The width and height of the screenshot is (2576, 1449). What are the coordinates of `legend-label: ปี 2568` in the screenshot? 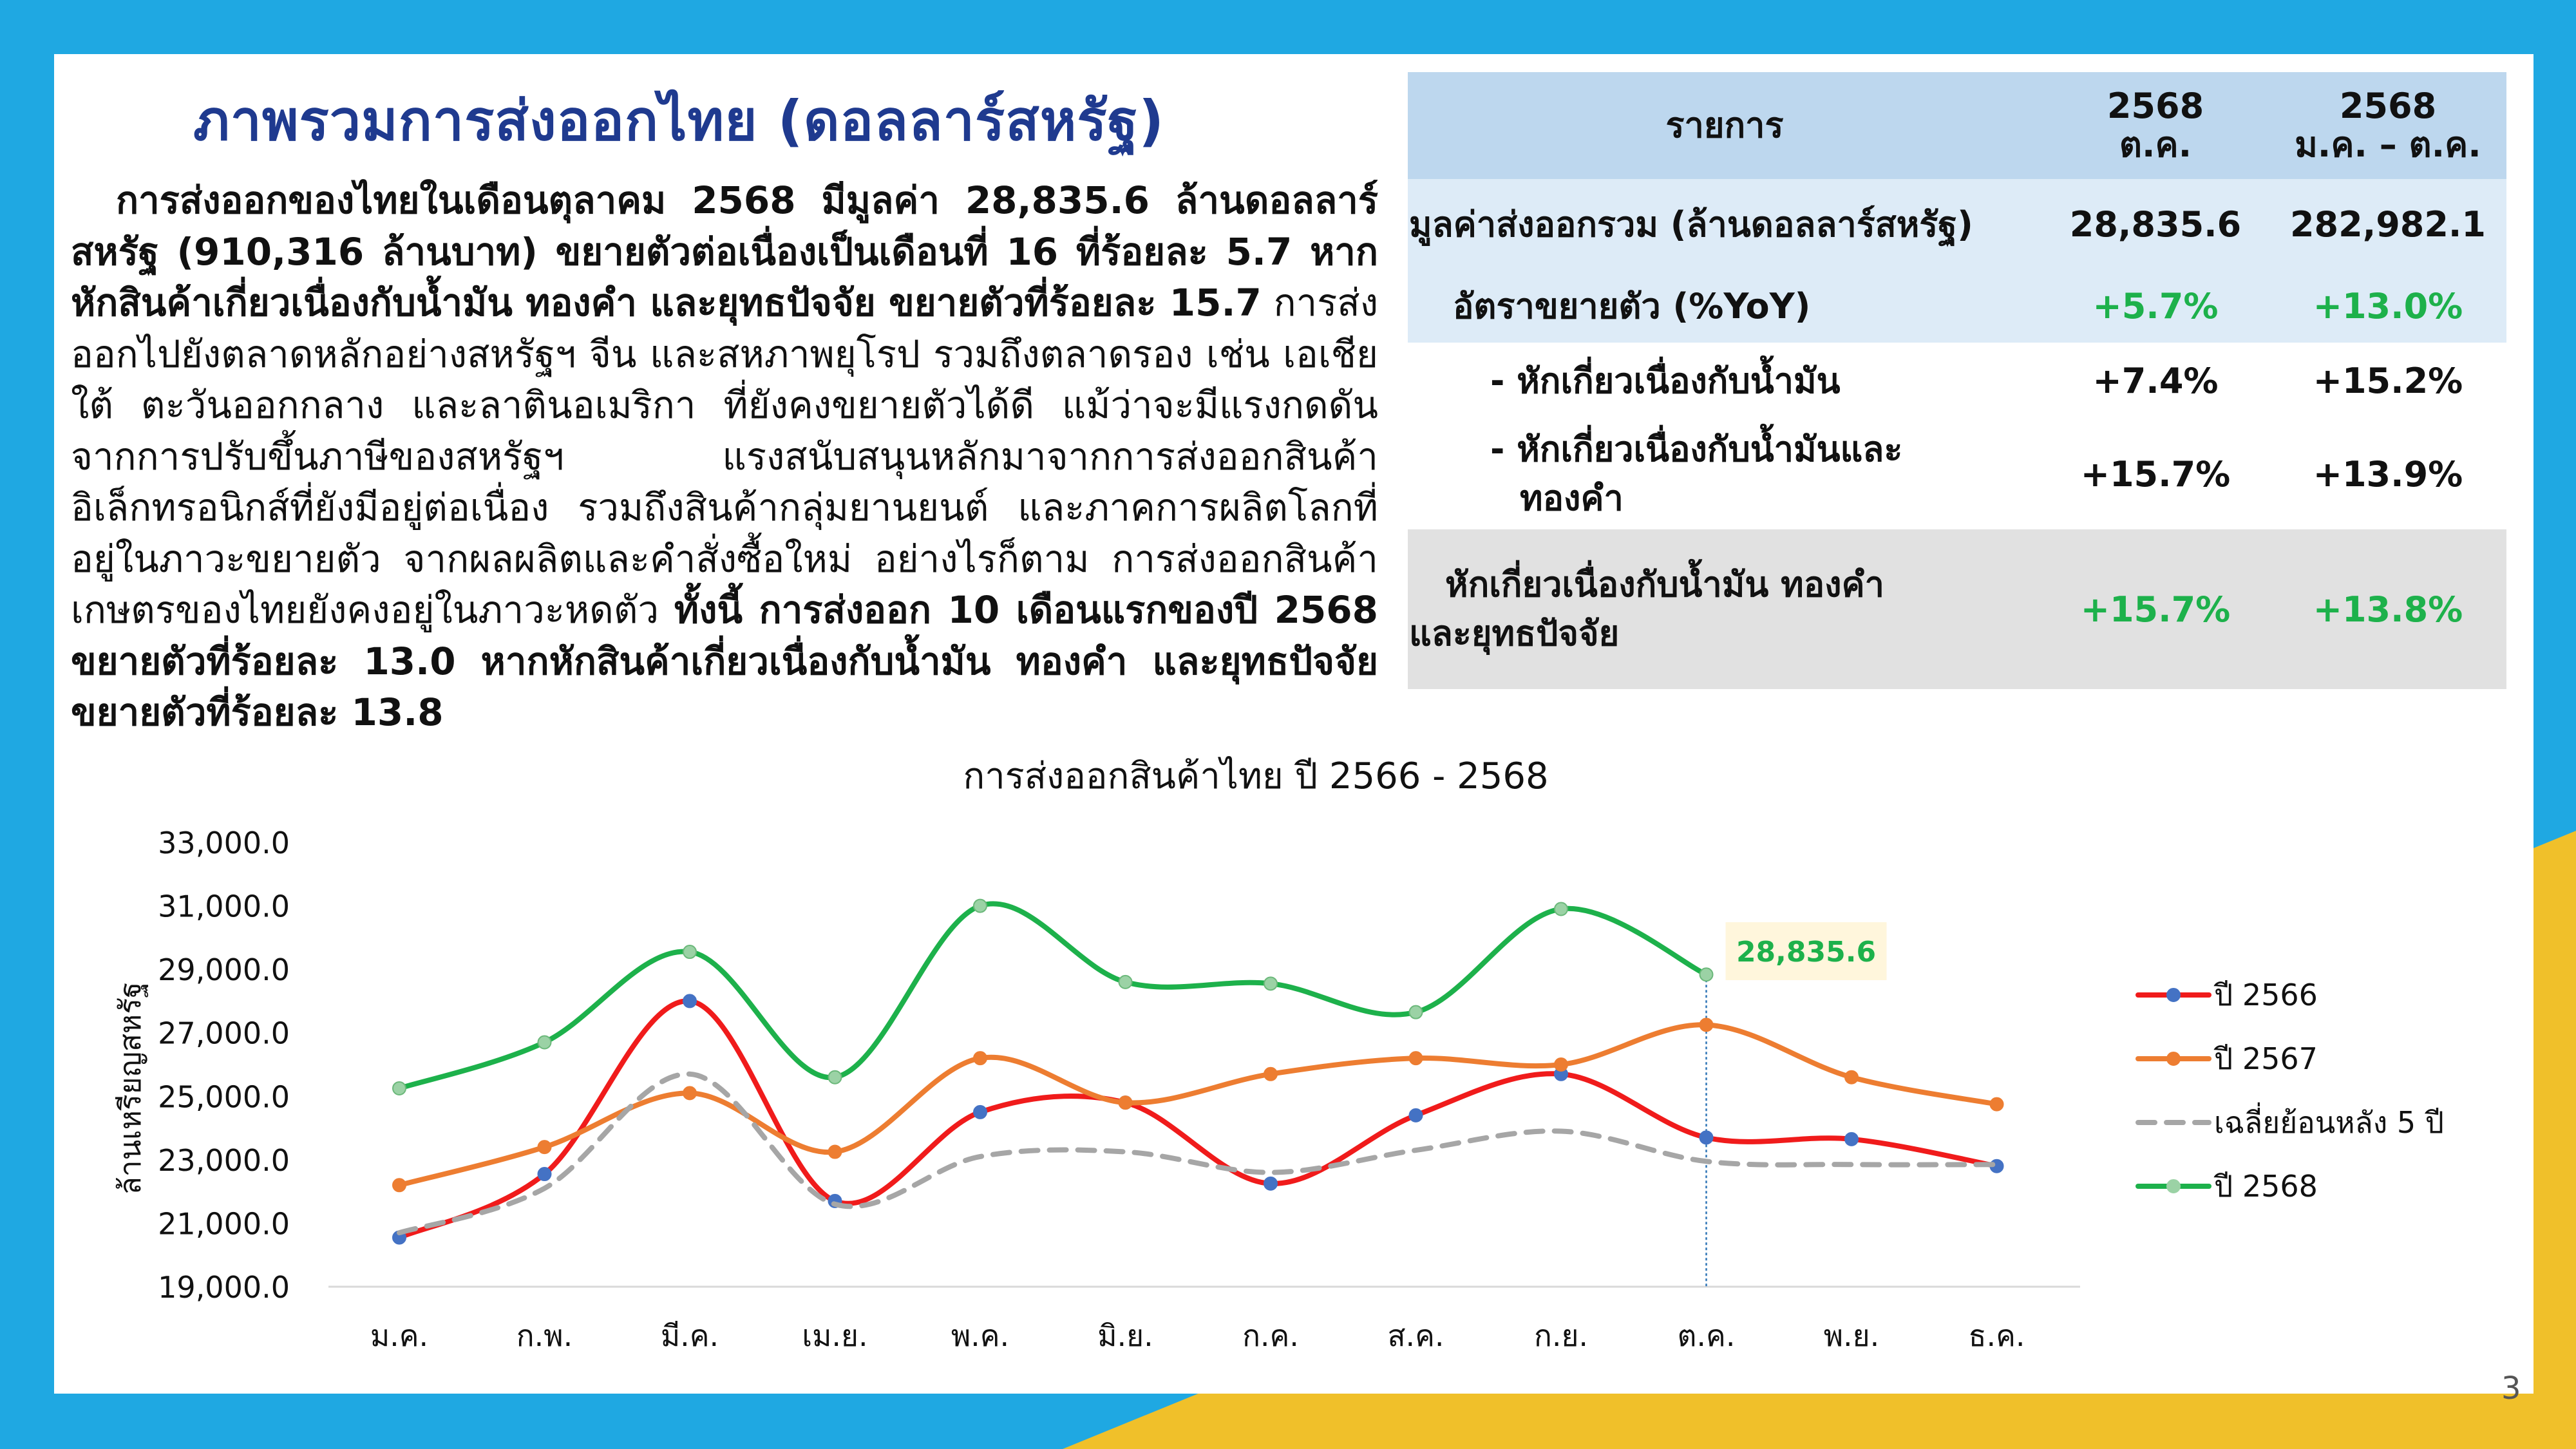 It's located at (2265, 1187).